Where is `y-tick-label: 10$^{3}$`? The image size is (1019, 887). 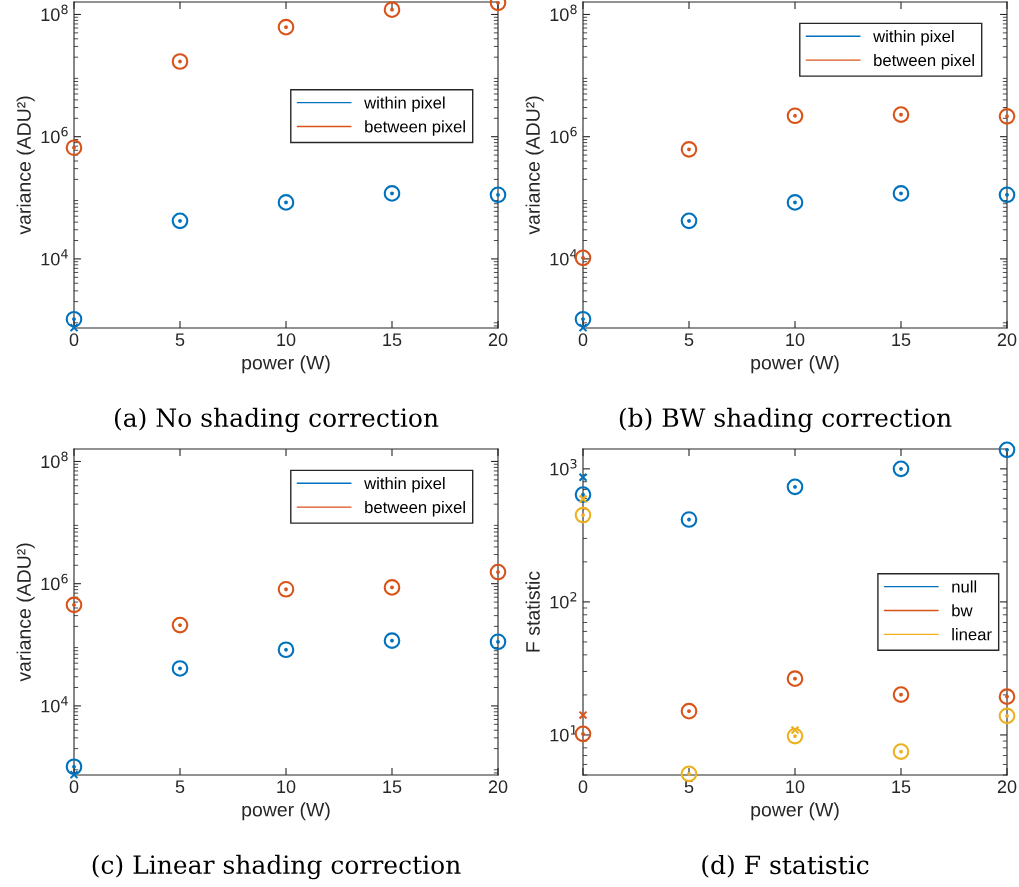 y-tick-label: 10$^{3}$ is located at coordinates (563, 467).